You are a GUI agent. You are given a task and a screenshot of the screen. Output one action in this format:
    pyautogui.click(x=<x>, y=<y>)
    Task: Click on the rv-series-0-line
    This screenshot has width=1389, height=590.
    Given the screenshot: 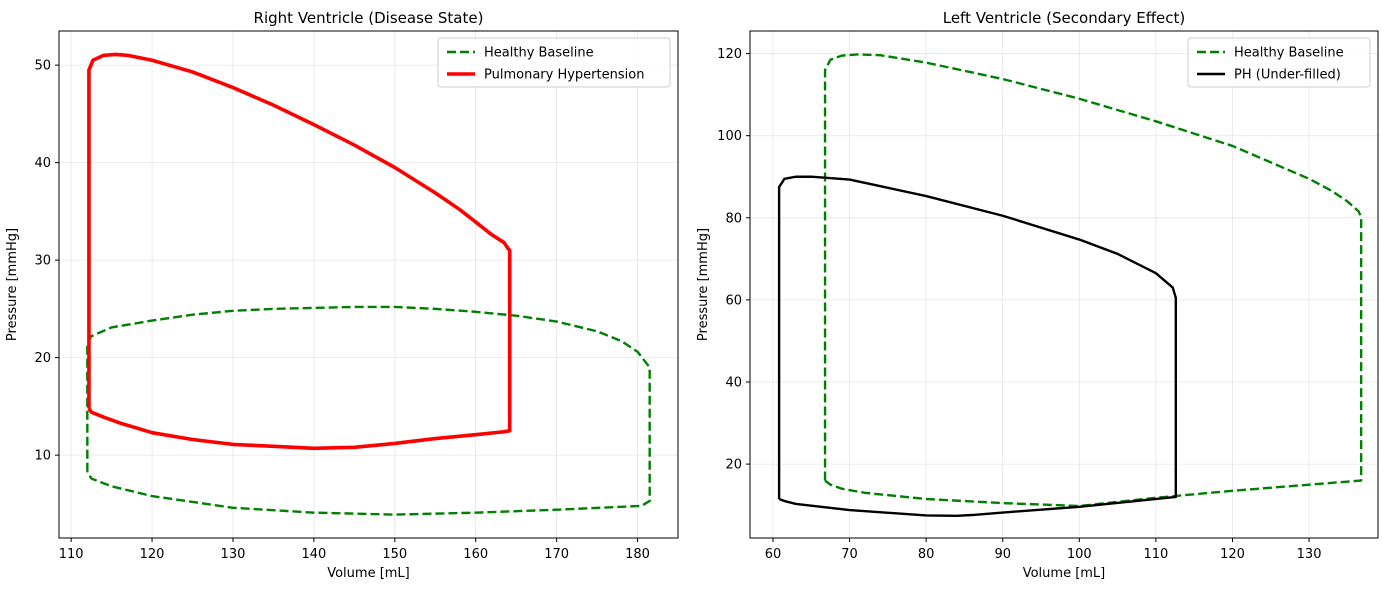 What is the action you would take?
    pyautogui.click(x=368, y=410)
    